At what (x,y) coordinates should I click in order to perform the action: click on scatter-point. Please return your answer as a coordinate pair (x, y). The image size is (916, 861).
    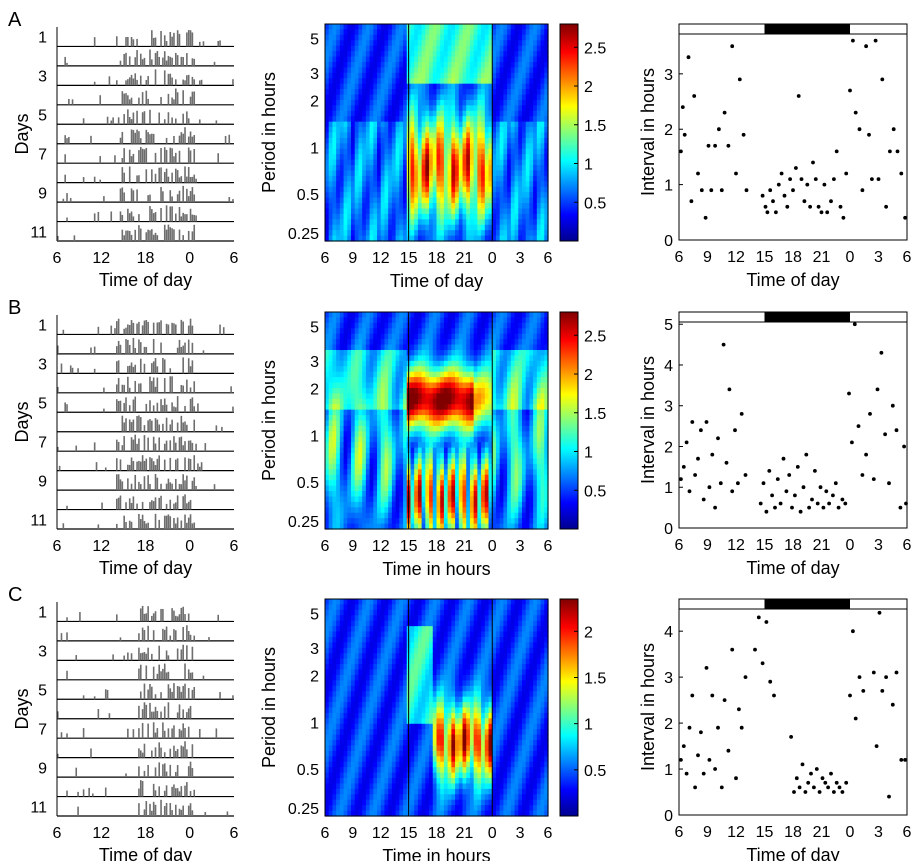
    Looking at the image, I should click on (872, 179).